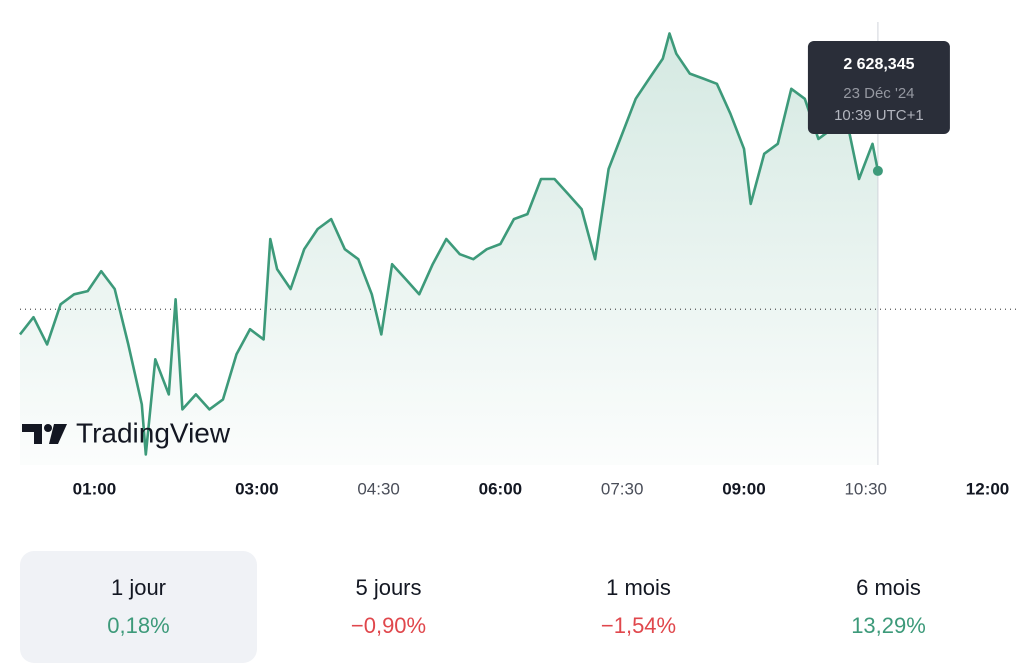 This screenshot has height=663, width=1024. What do you see at coordinates (500, 488) in the screenshot?
I see `x-tick-label: 06:00` at bounding box center [500, 488].